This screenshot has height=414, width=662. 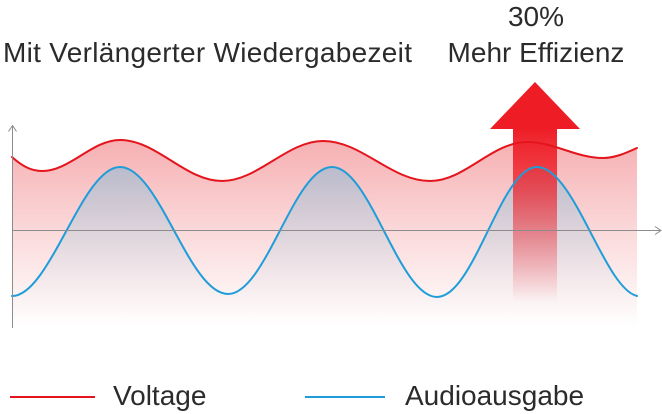 I want to click on efficiency-headline: Mehr Effizienz, so click(x=536, y=52).